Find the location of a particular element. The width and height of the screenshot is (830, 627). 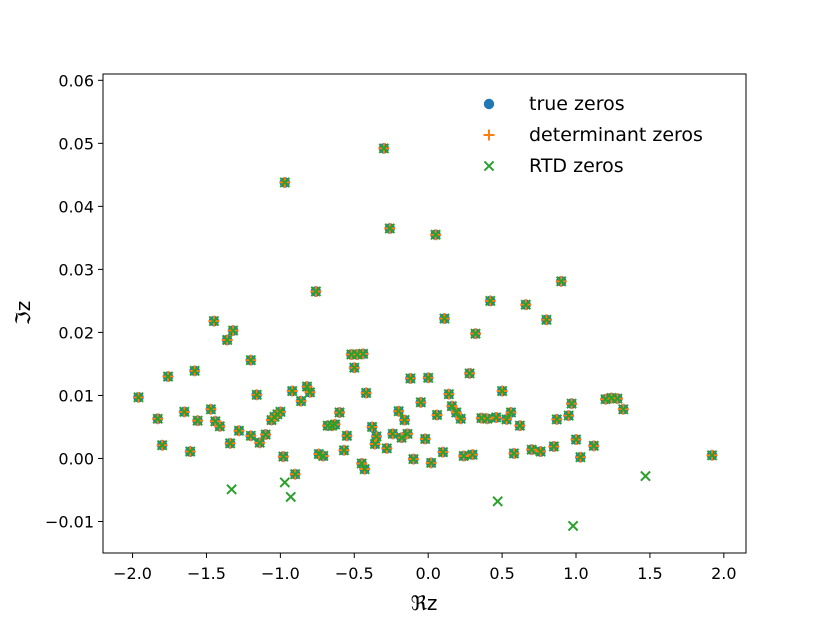

legend-label: true zeros is located at coordinates (577, 104).